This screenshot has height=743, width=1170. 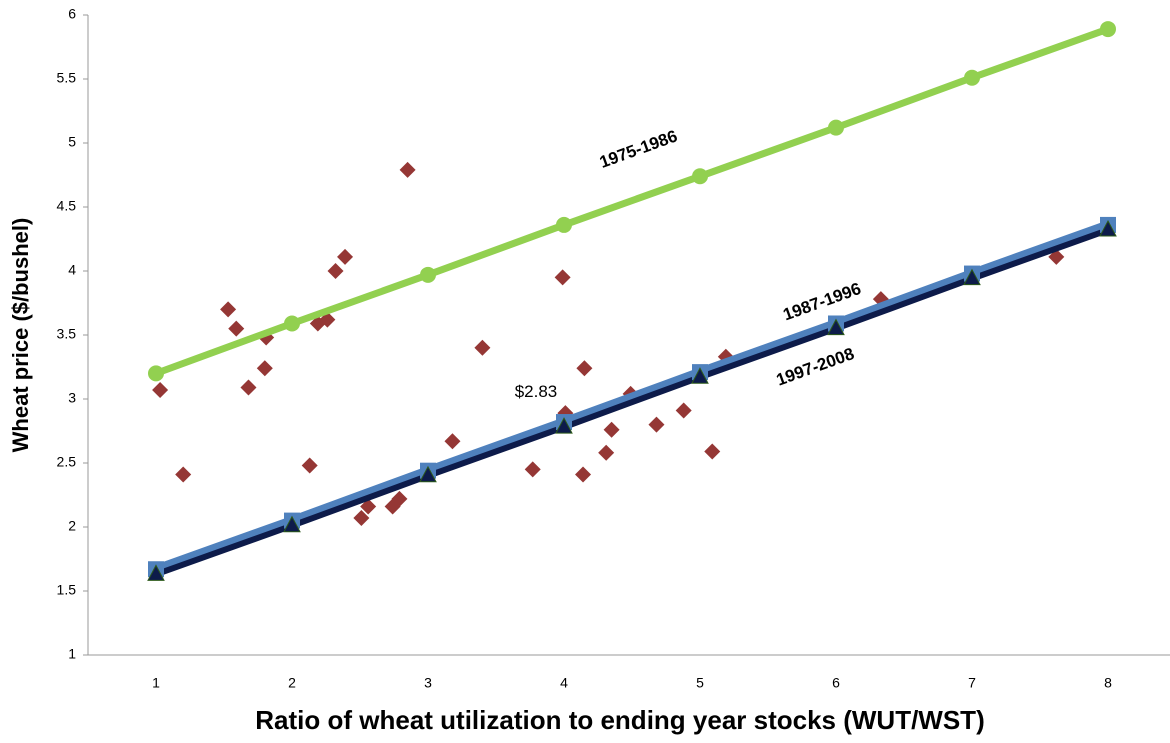 I want to click on y-tick-label: 2.5, so click(x=67, y=462).